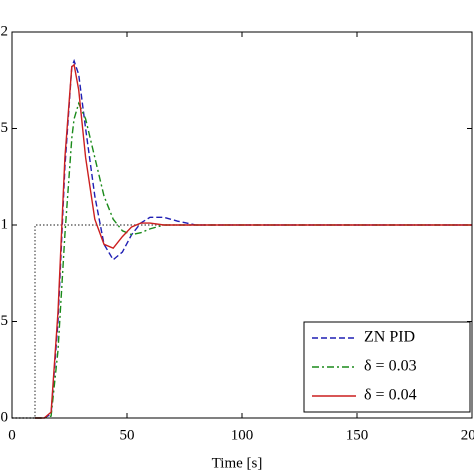 The width and height of the screenshot is (474, 474). Describe the element at coordinates (390, 395) in the screenshot. I see `legend-label: δ = 0.04` at that location.